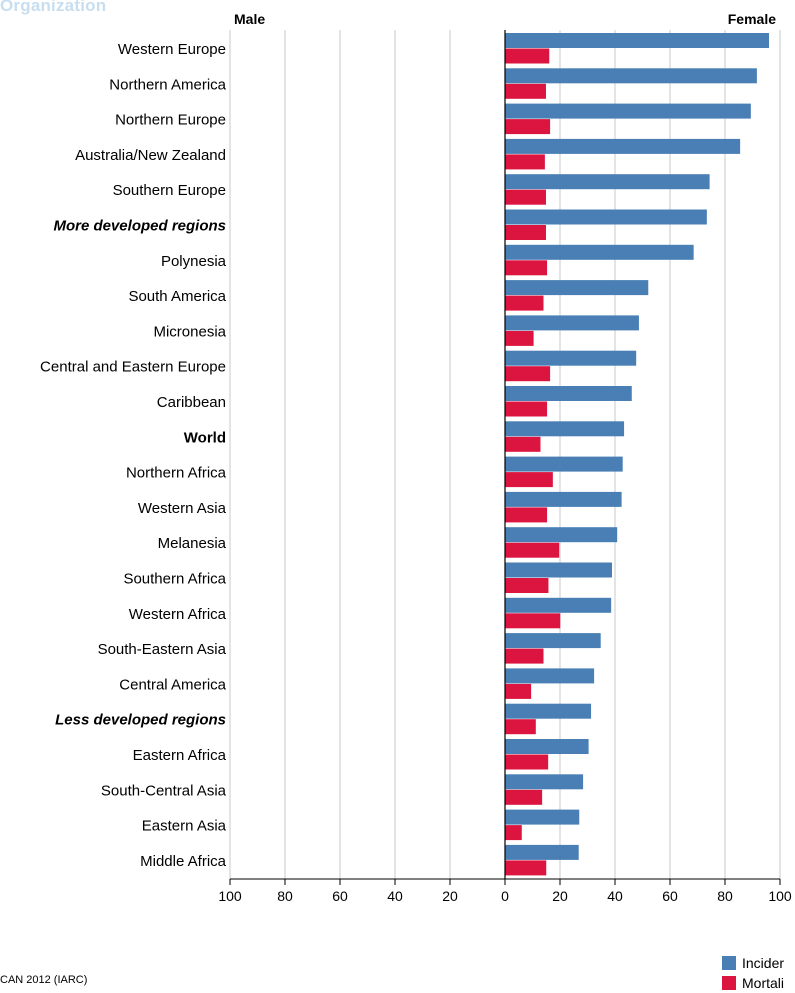 This screenshot has height=993, width=795. I want to click on male-side-label: Male, so click(250, 19).